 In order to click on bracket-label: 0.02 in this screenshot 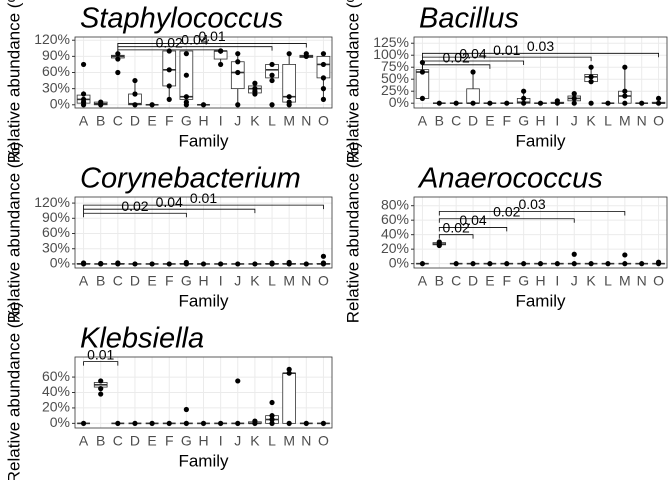, I will do `click(134, 206)`.